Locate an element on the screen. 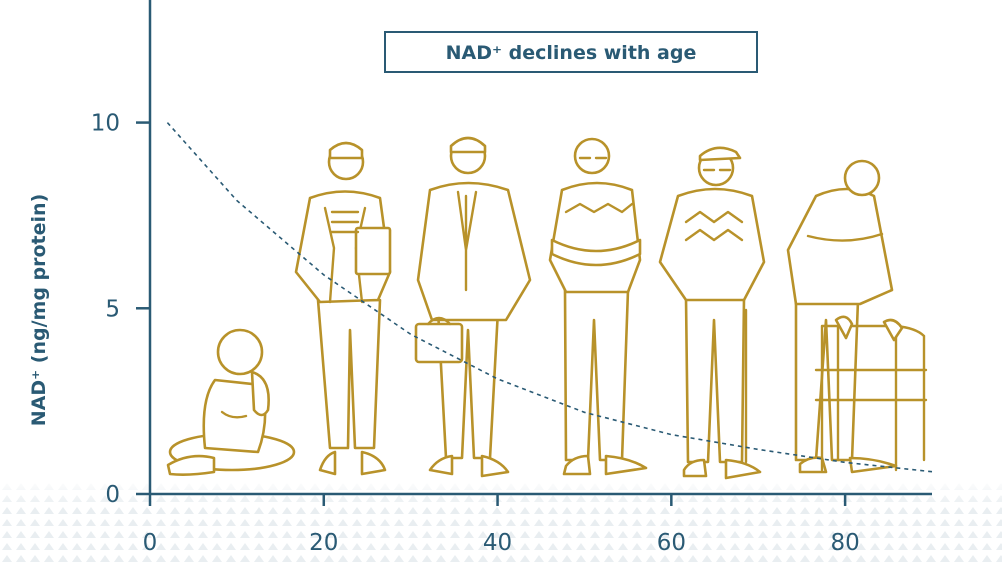  older-man-figure is located at coordinates (712, 313).